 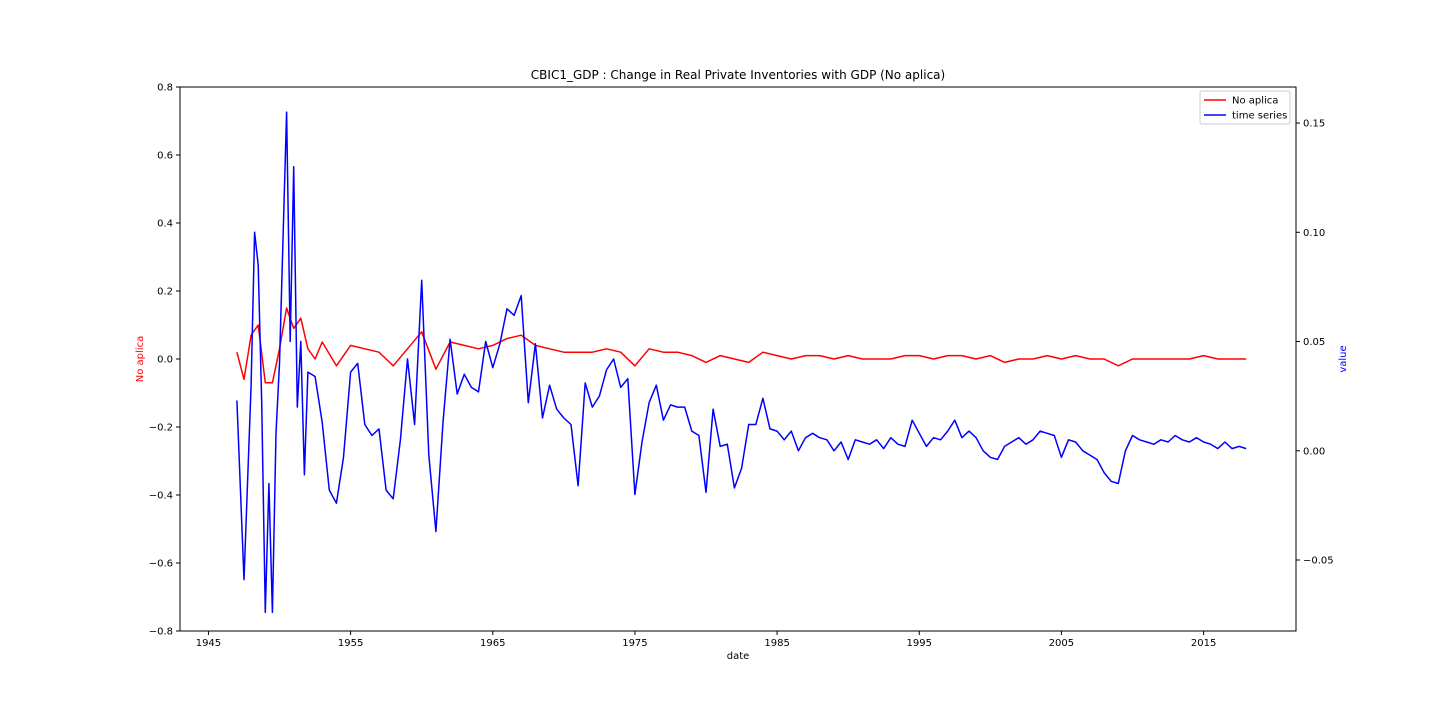 I want to click on y-axis-right: −0.05 0.00 0.05 0.10 0.15, so click(x=1315, y=342).